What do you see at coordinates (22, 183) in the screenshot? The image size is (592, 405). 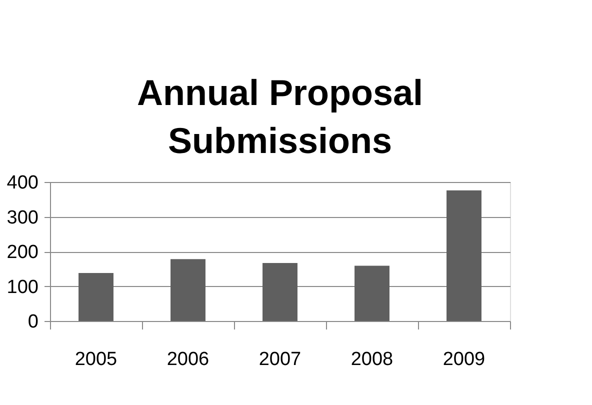 I see `y-tick-label: 400` at bounding box center [22, 183].